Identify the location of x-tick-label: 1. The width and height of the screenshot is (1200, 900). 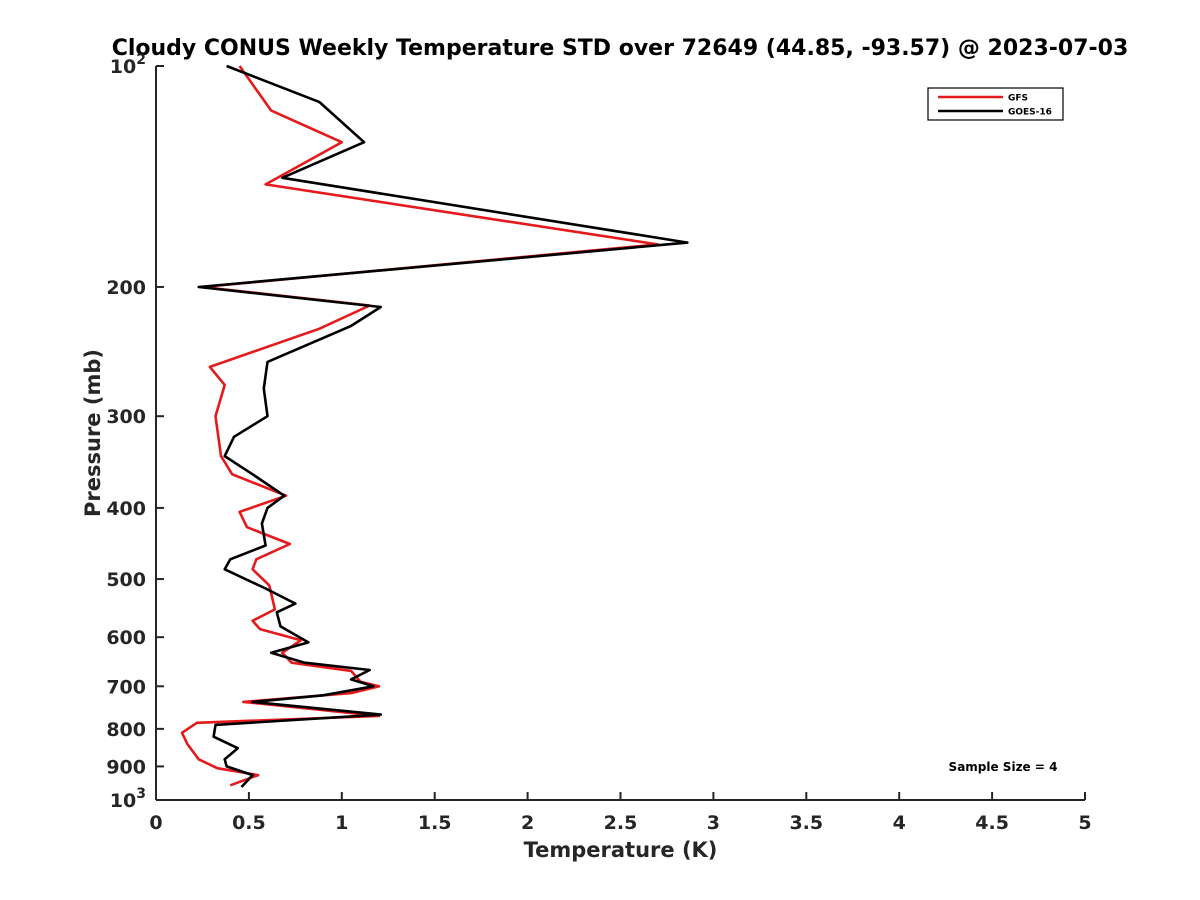
(341, 823).